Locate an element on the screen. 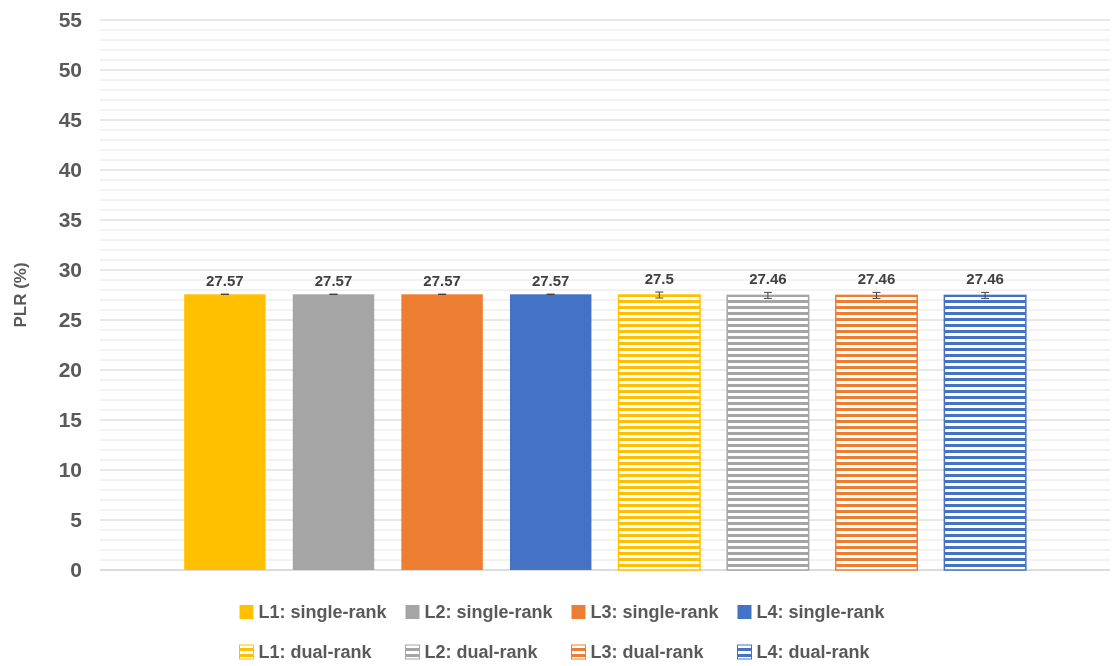 Image resolution: width=1113 pixels, height=666 pixels. legend-label: L1: single-rank is located at coordinates (323, 612).